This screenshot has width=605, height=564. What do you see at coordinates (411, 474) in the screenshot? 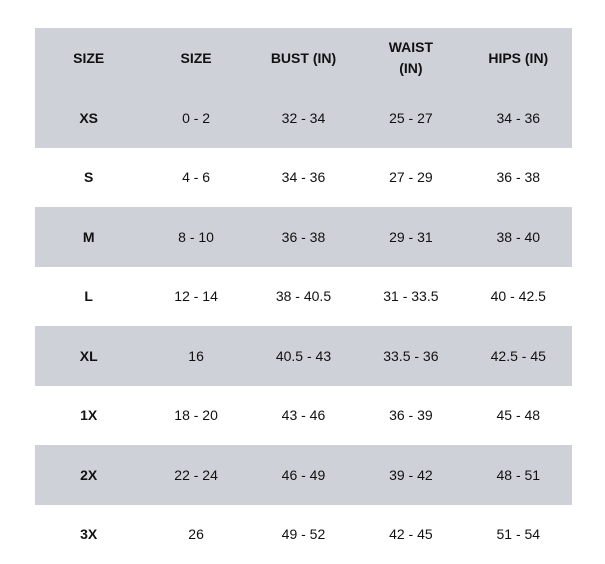
I see `cell-waist: 39 - 42` at bounding box center [411, 474].